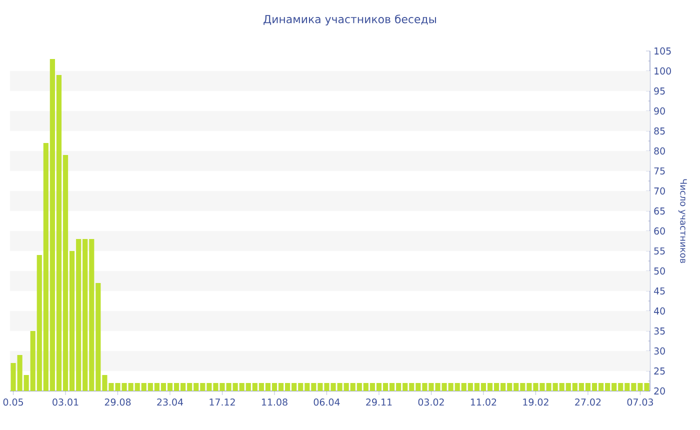 The height and width of the screenshot is (430, 700). I want to click on y-tick-label: 55, so click(659, 251).